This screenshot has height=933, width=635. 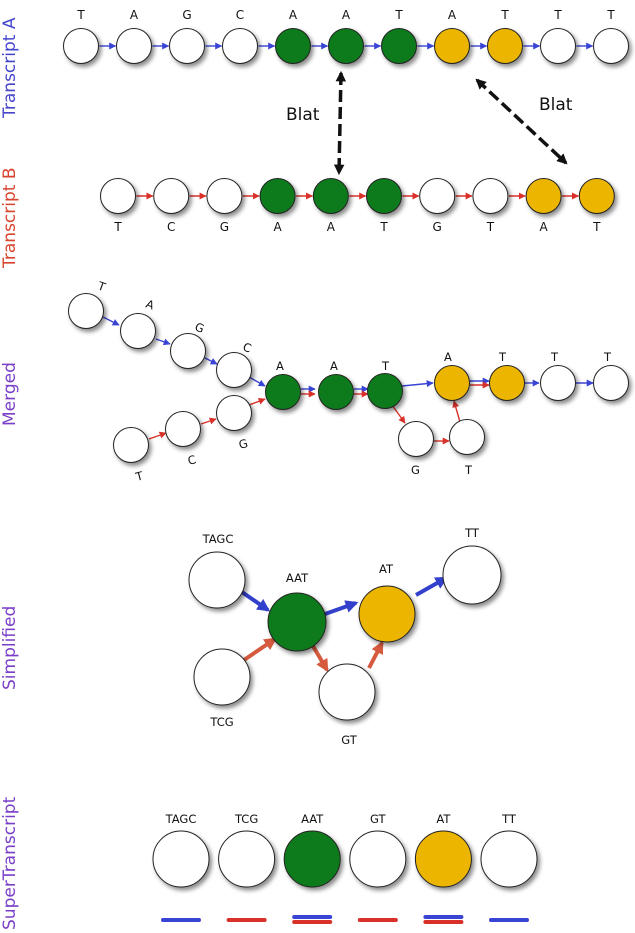 What do you see at coordinates (345, 868) in the screenshot?
I see `supertranscript-row: TAGC TCG AAT GT AT TT` at bounding box center [345, 868].